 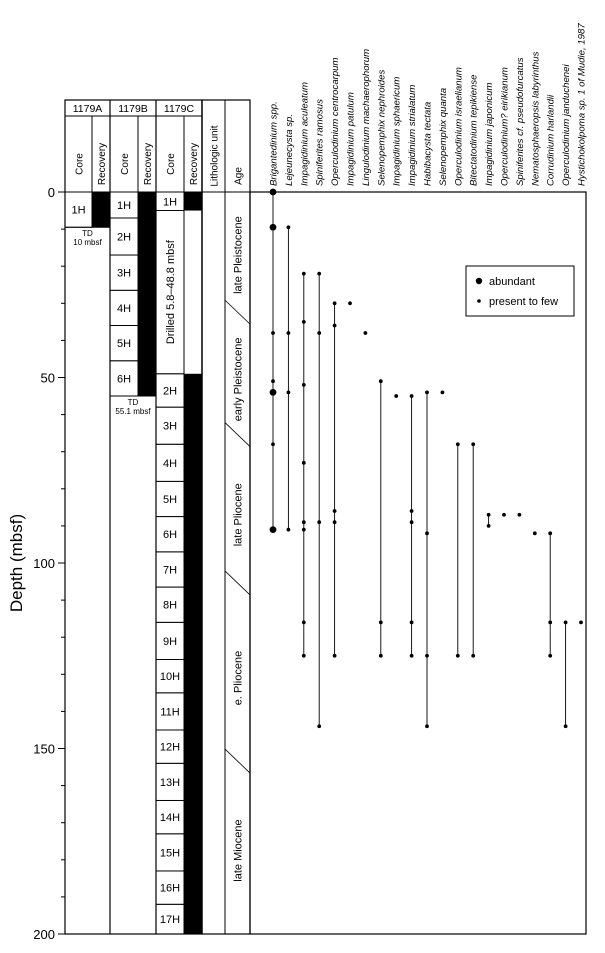 I want to click on taxon-name: Bitectatodinium tepikiense, so click(x=474, y=130).